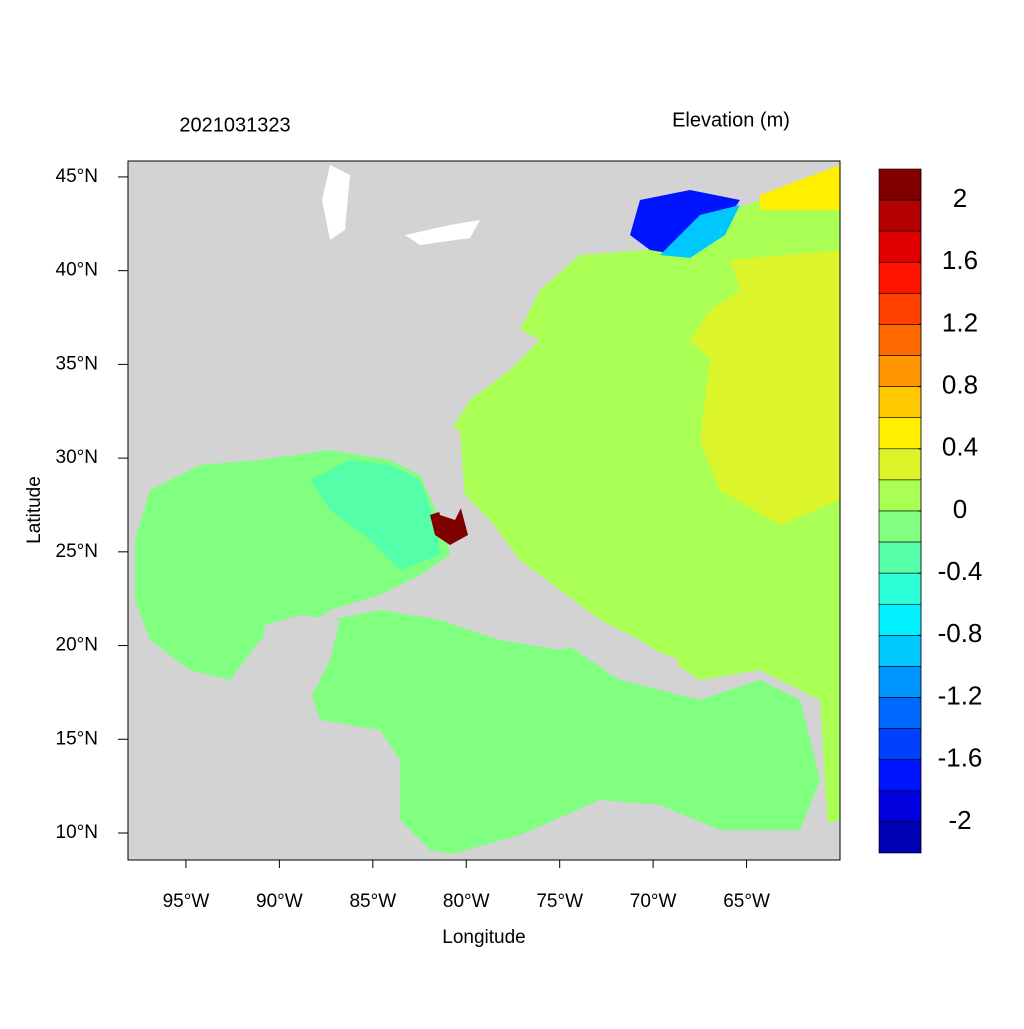 This screenshot has width=1024, height=1029. I want to click on colorbar-tick-label: 2, so click(960, 198).